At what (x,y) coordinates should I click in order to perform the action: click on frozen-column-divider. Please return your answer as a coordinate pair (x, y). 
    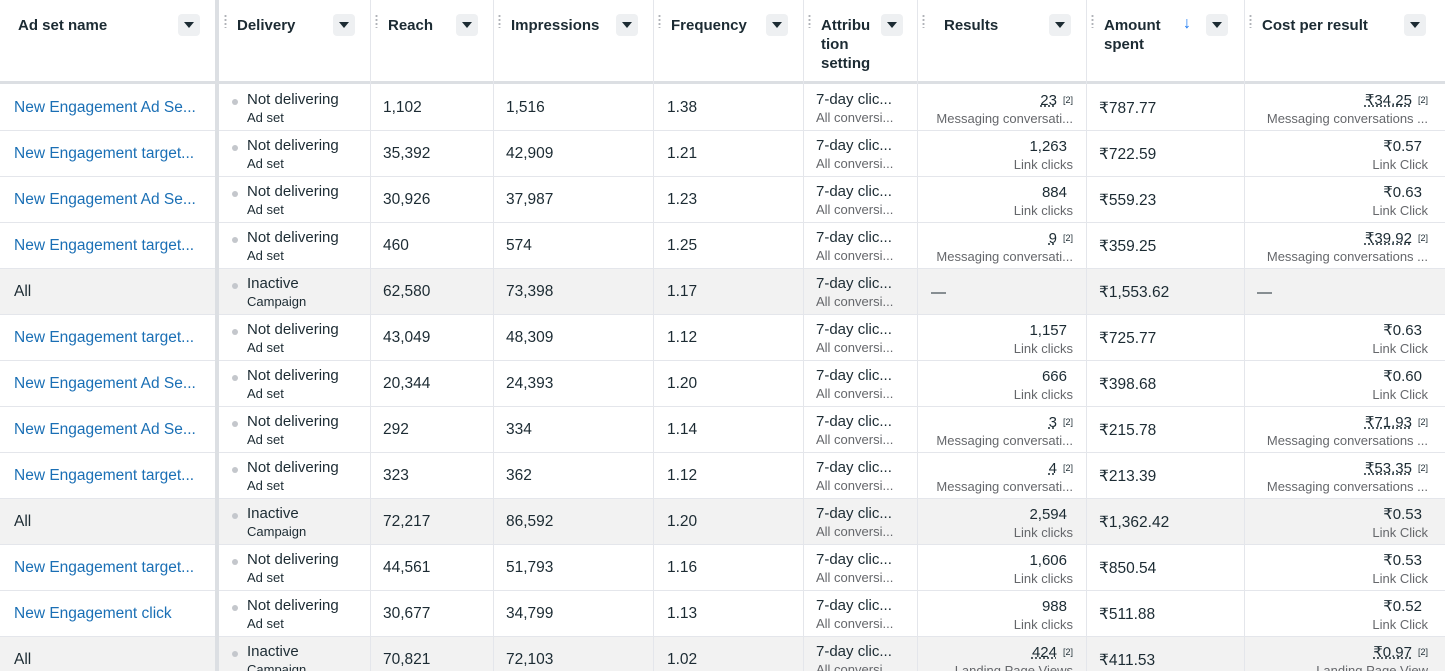
    Looking at the image, I should click on (217, 335).